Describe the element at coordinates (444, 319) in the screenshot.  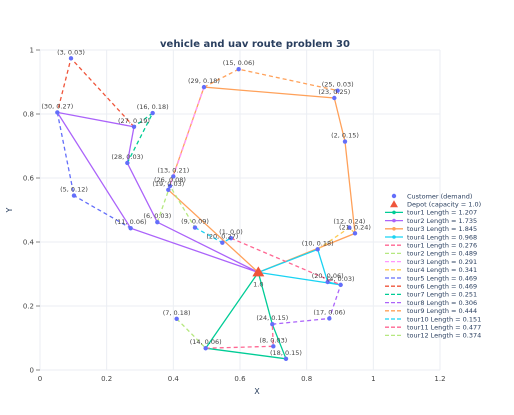
I see `legend-label: tour10 Length = 0.151` at that location.